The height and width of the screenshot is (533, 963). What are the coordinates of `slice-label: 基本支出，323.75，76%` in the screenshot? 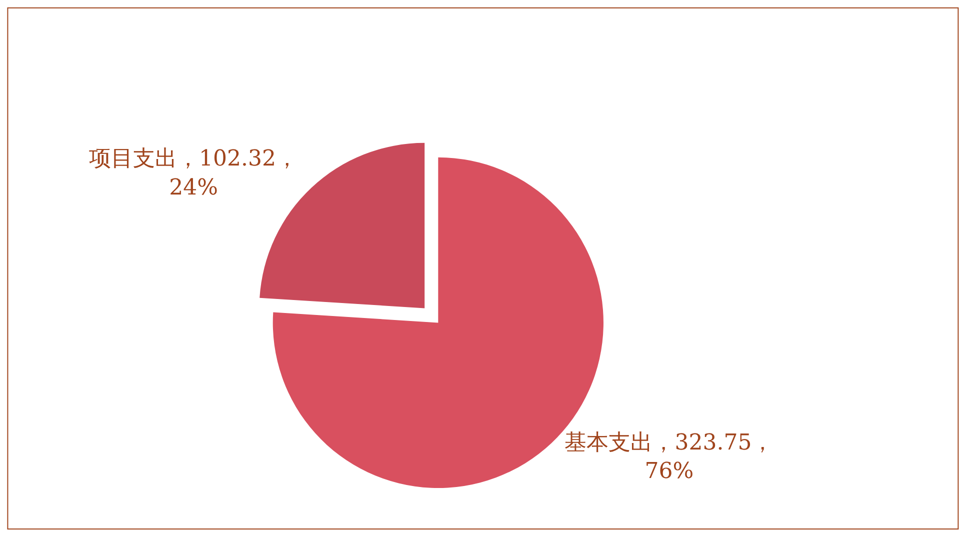 It's located at (669, 457).